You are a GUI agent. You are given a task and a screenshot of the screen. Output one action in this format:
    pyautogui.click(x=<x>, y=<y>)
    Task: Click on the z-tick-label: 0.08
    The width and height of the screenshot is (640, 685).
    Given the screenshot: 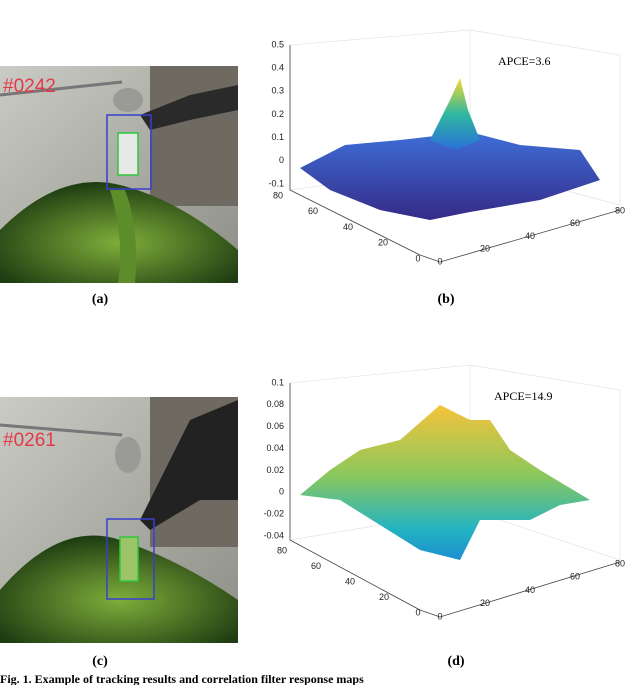 What is the action you would take?
    pyautogui.click(x=275, y=404)
    